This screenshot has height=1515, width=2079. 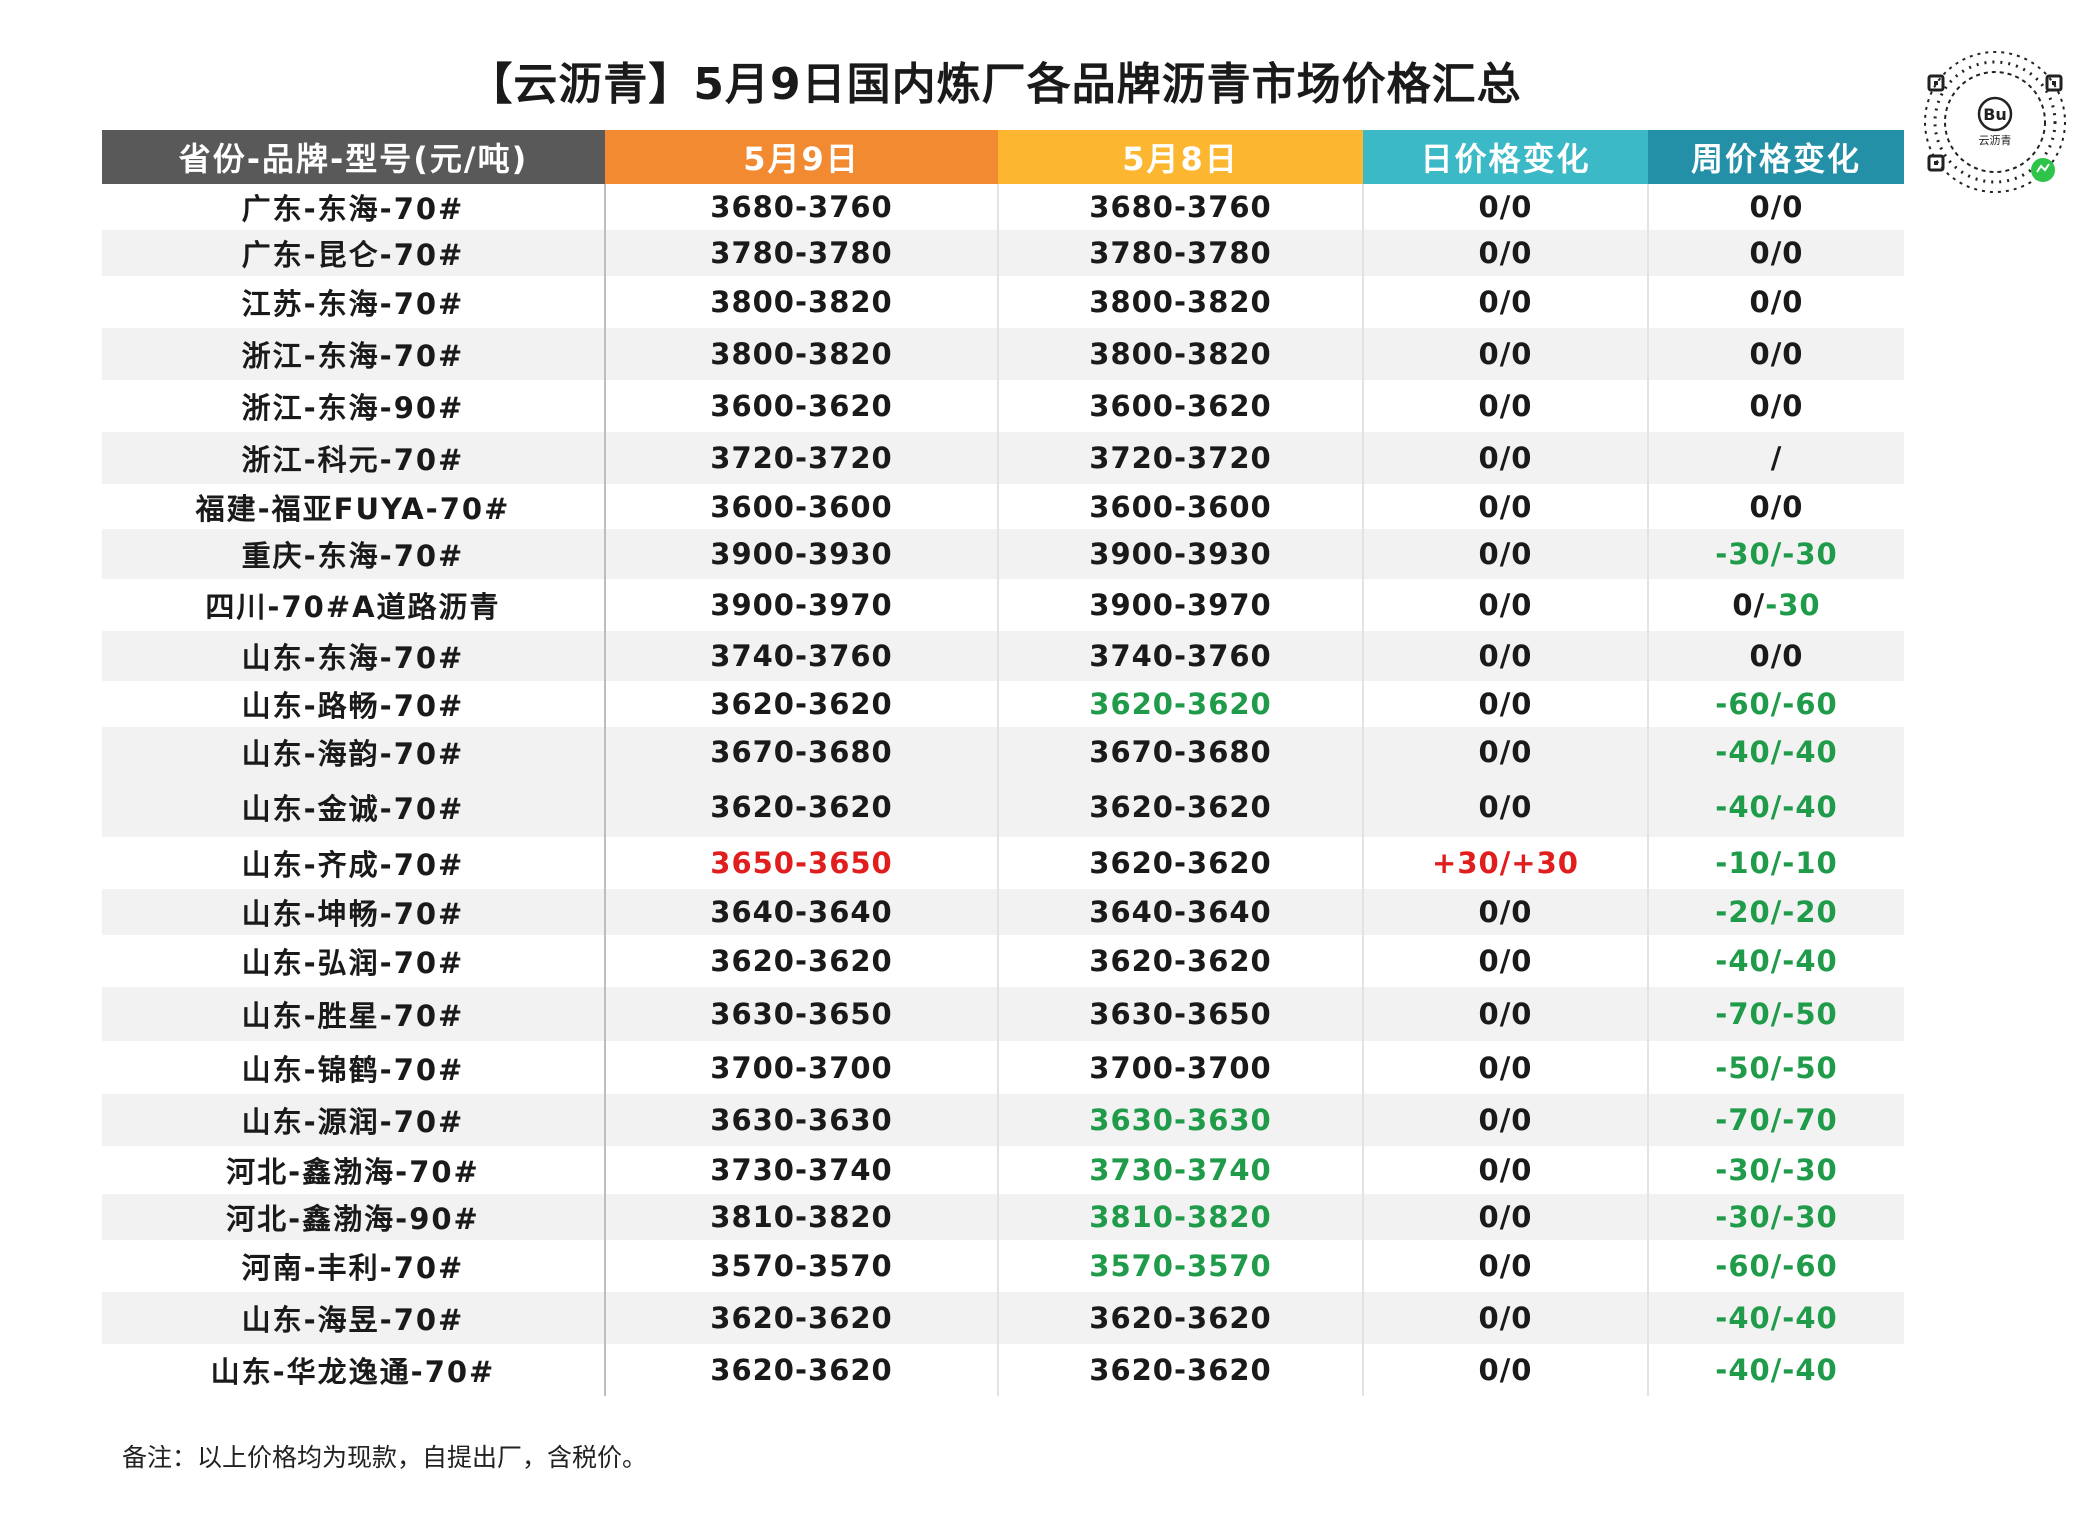 What do you see at coordinates (354, 863) in the screenshot?
I see `cell-brand: 山东-齐成-70#` at bounding box center [354, 863].